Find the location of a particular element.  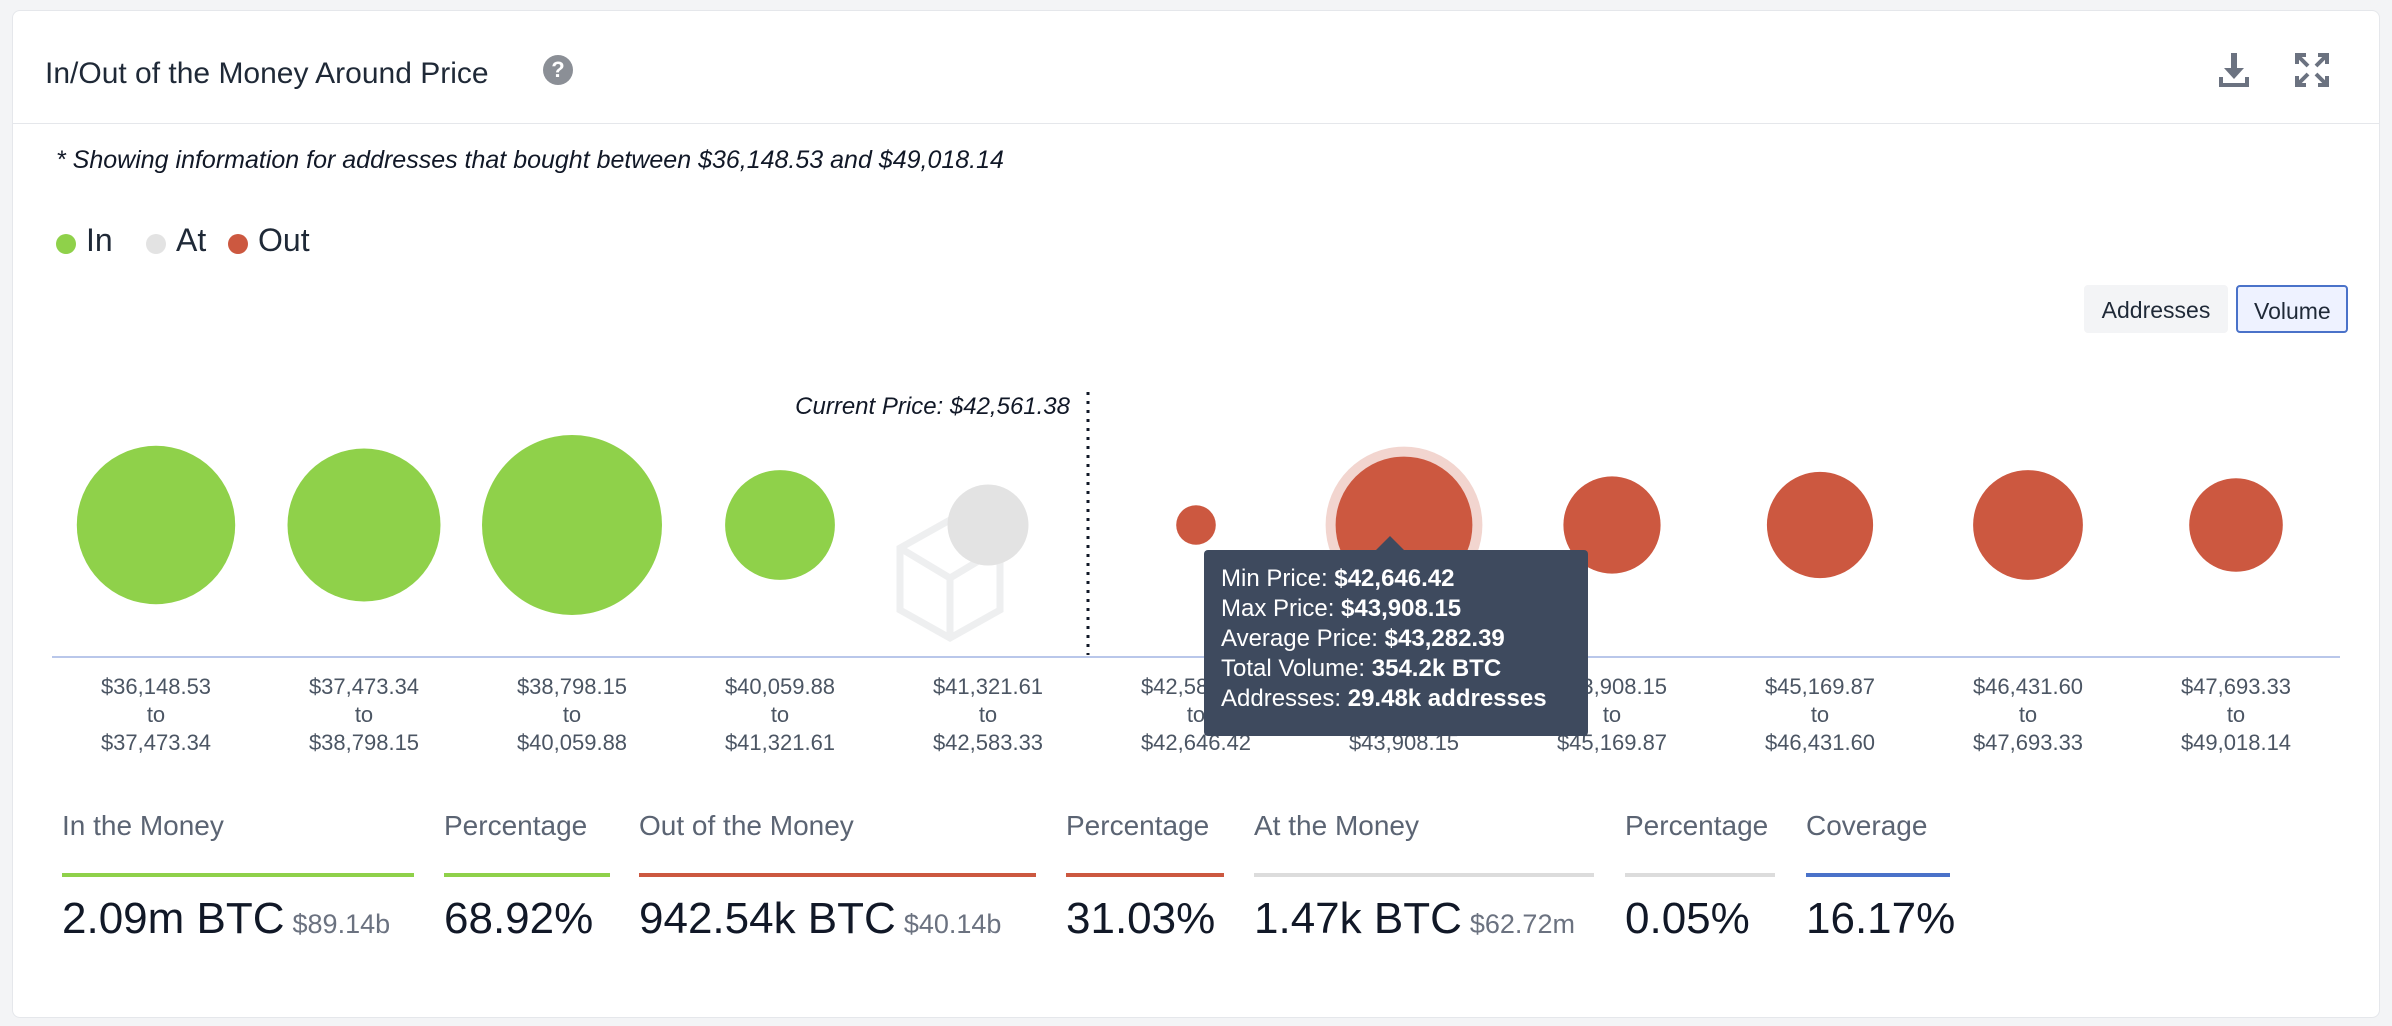

stat-value-main: 31.03% is located at coordinates (1141, 918).